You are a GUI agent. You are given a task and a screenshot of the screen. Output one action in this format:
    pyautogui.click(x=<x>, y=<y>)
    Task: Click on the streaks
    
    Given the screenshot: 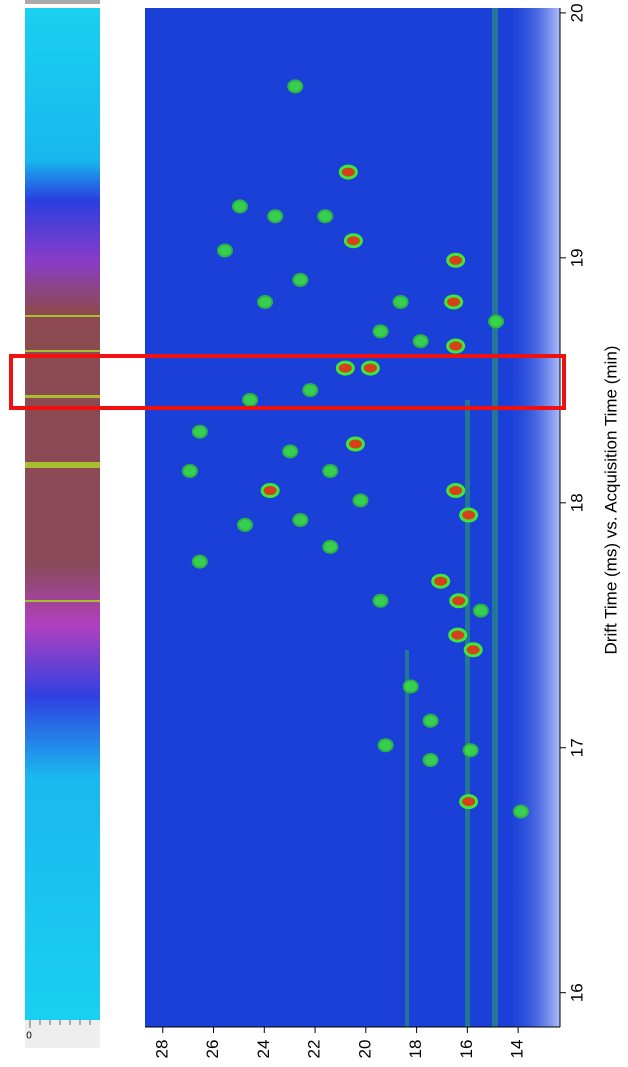 What is the action you would take?
    pyautogui.click(x=451, y=517)
    